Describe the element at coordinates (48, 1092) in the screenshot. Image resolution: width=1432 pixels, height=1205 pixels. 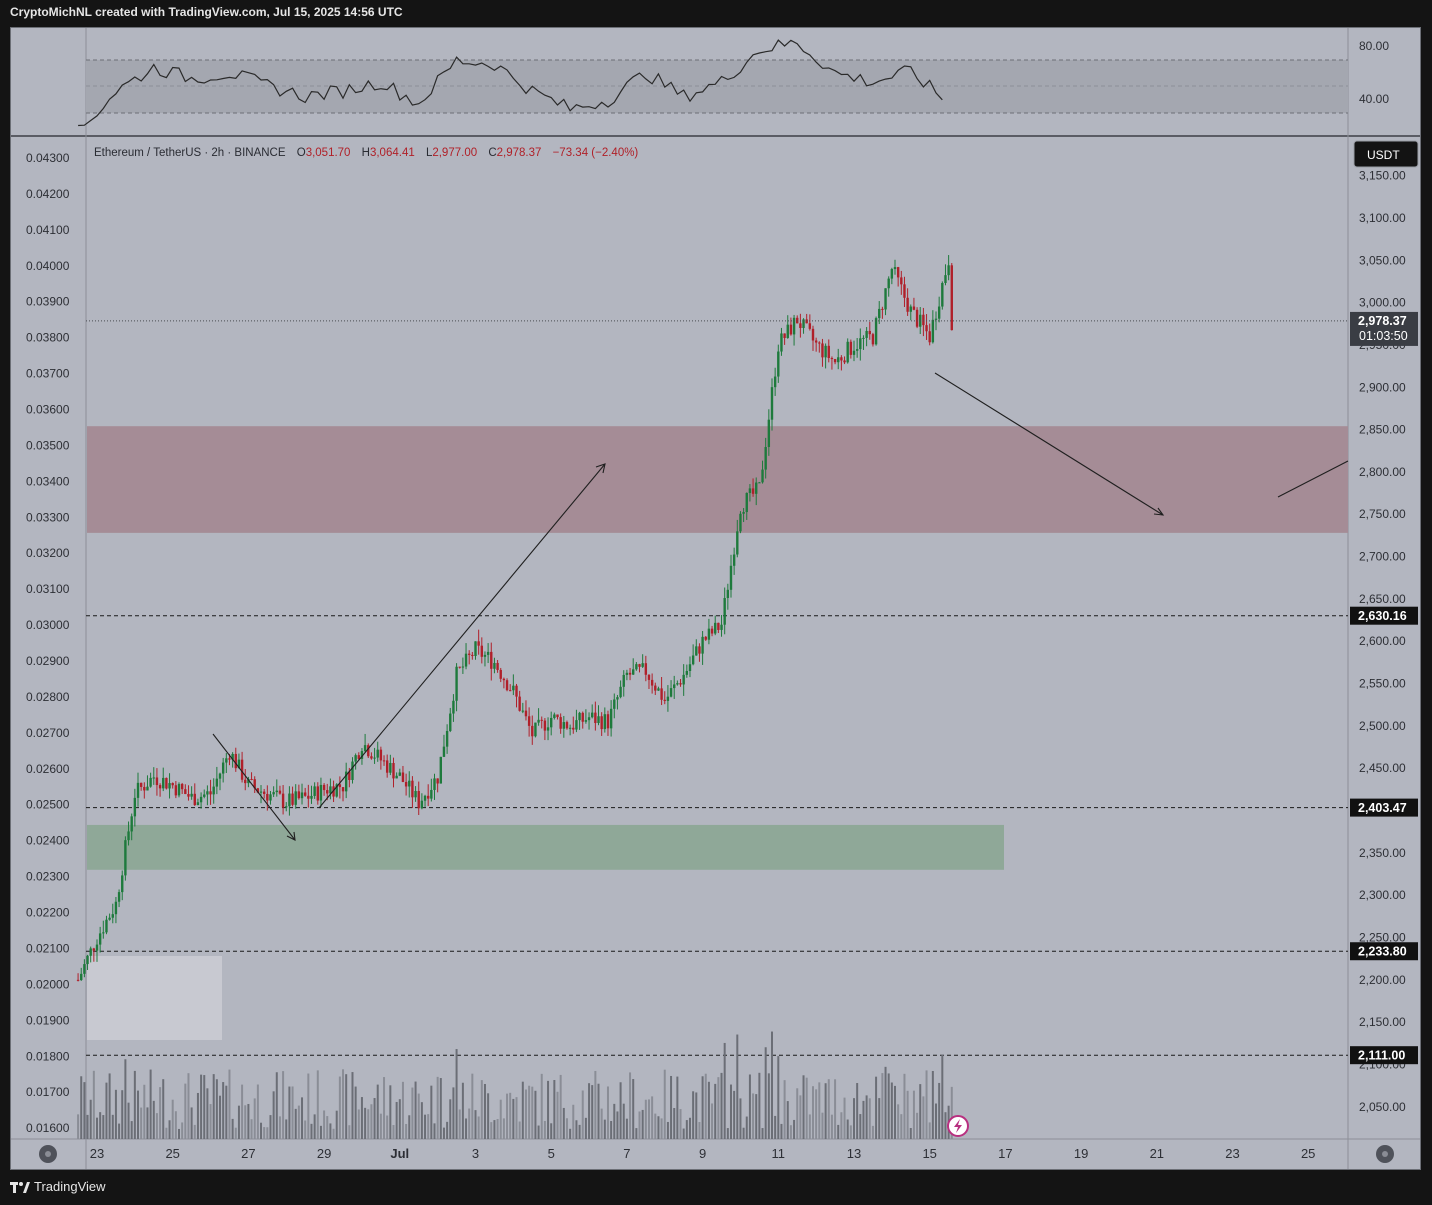
I see `ratio-tick-label: 0.01700` at that location.